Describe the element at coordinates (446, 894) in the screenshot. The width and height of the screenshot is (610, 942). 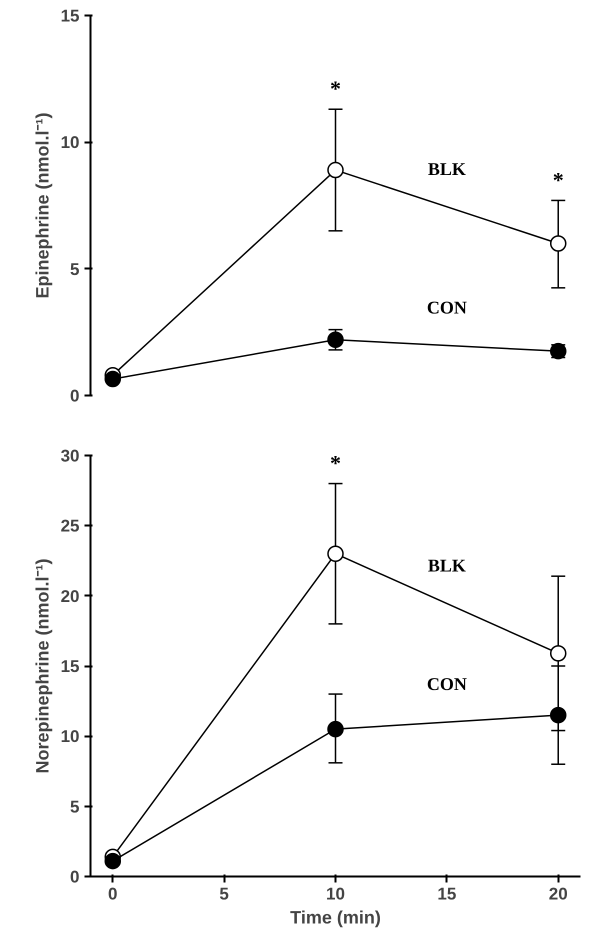
I see `x-tick-label: 15` at that location.